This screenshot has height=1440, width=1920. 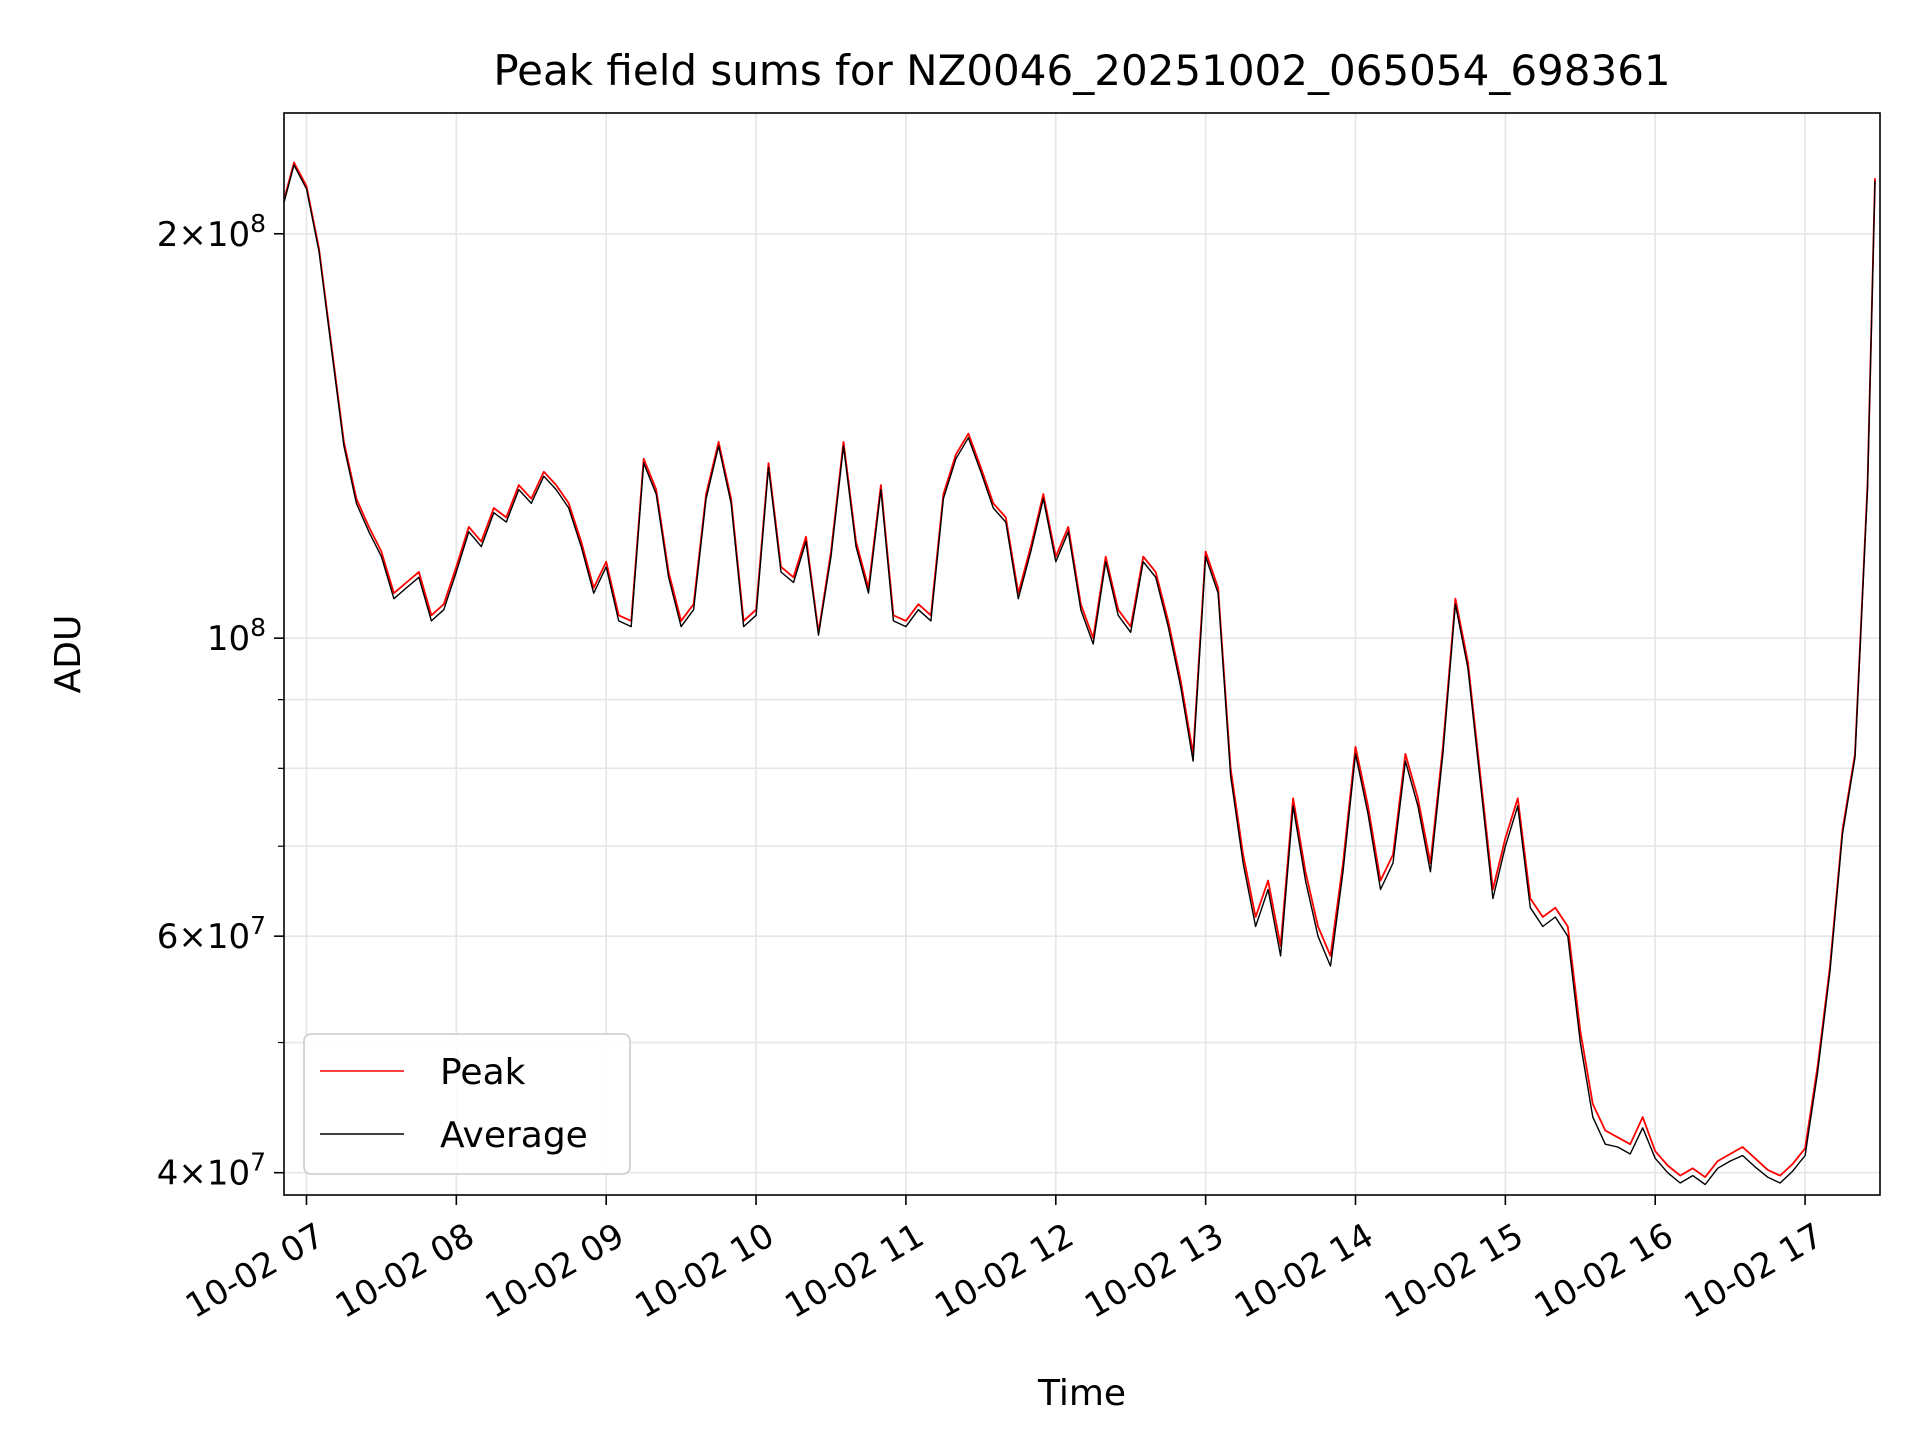 I want to click on y-tick-label: 4×107, so click(x=211, y=1171).